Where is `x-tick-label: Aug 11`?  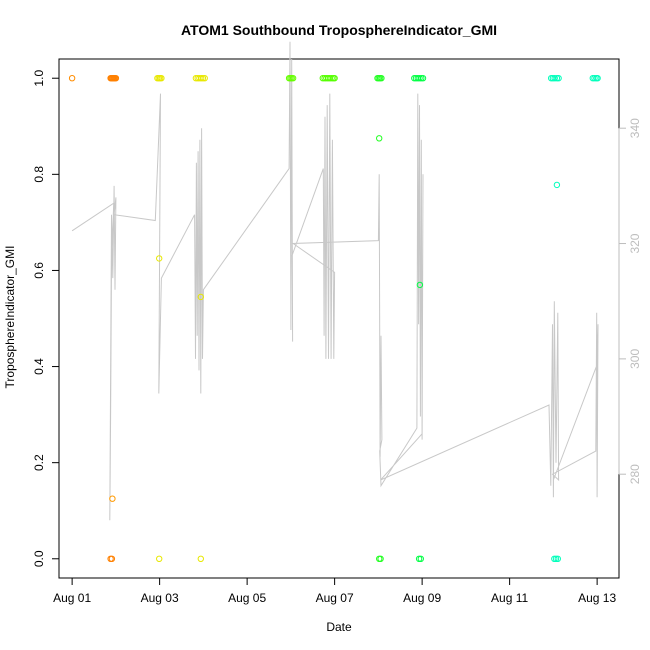
x-tick-label: Aug 11 is located at coordinates (509, 598).